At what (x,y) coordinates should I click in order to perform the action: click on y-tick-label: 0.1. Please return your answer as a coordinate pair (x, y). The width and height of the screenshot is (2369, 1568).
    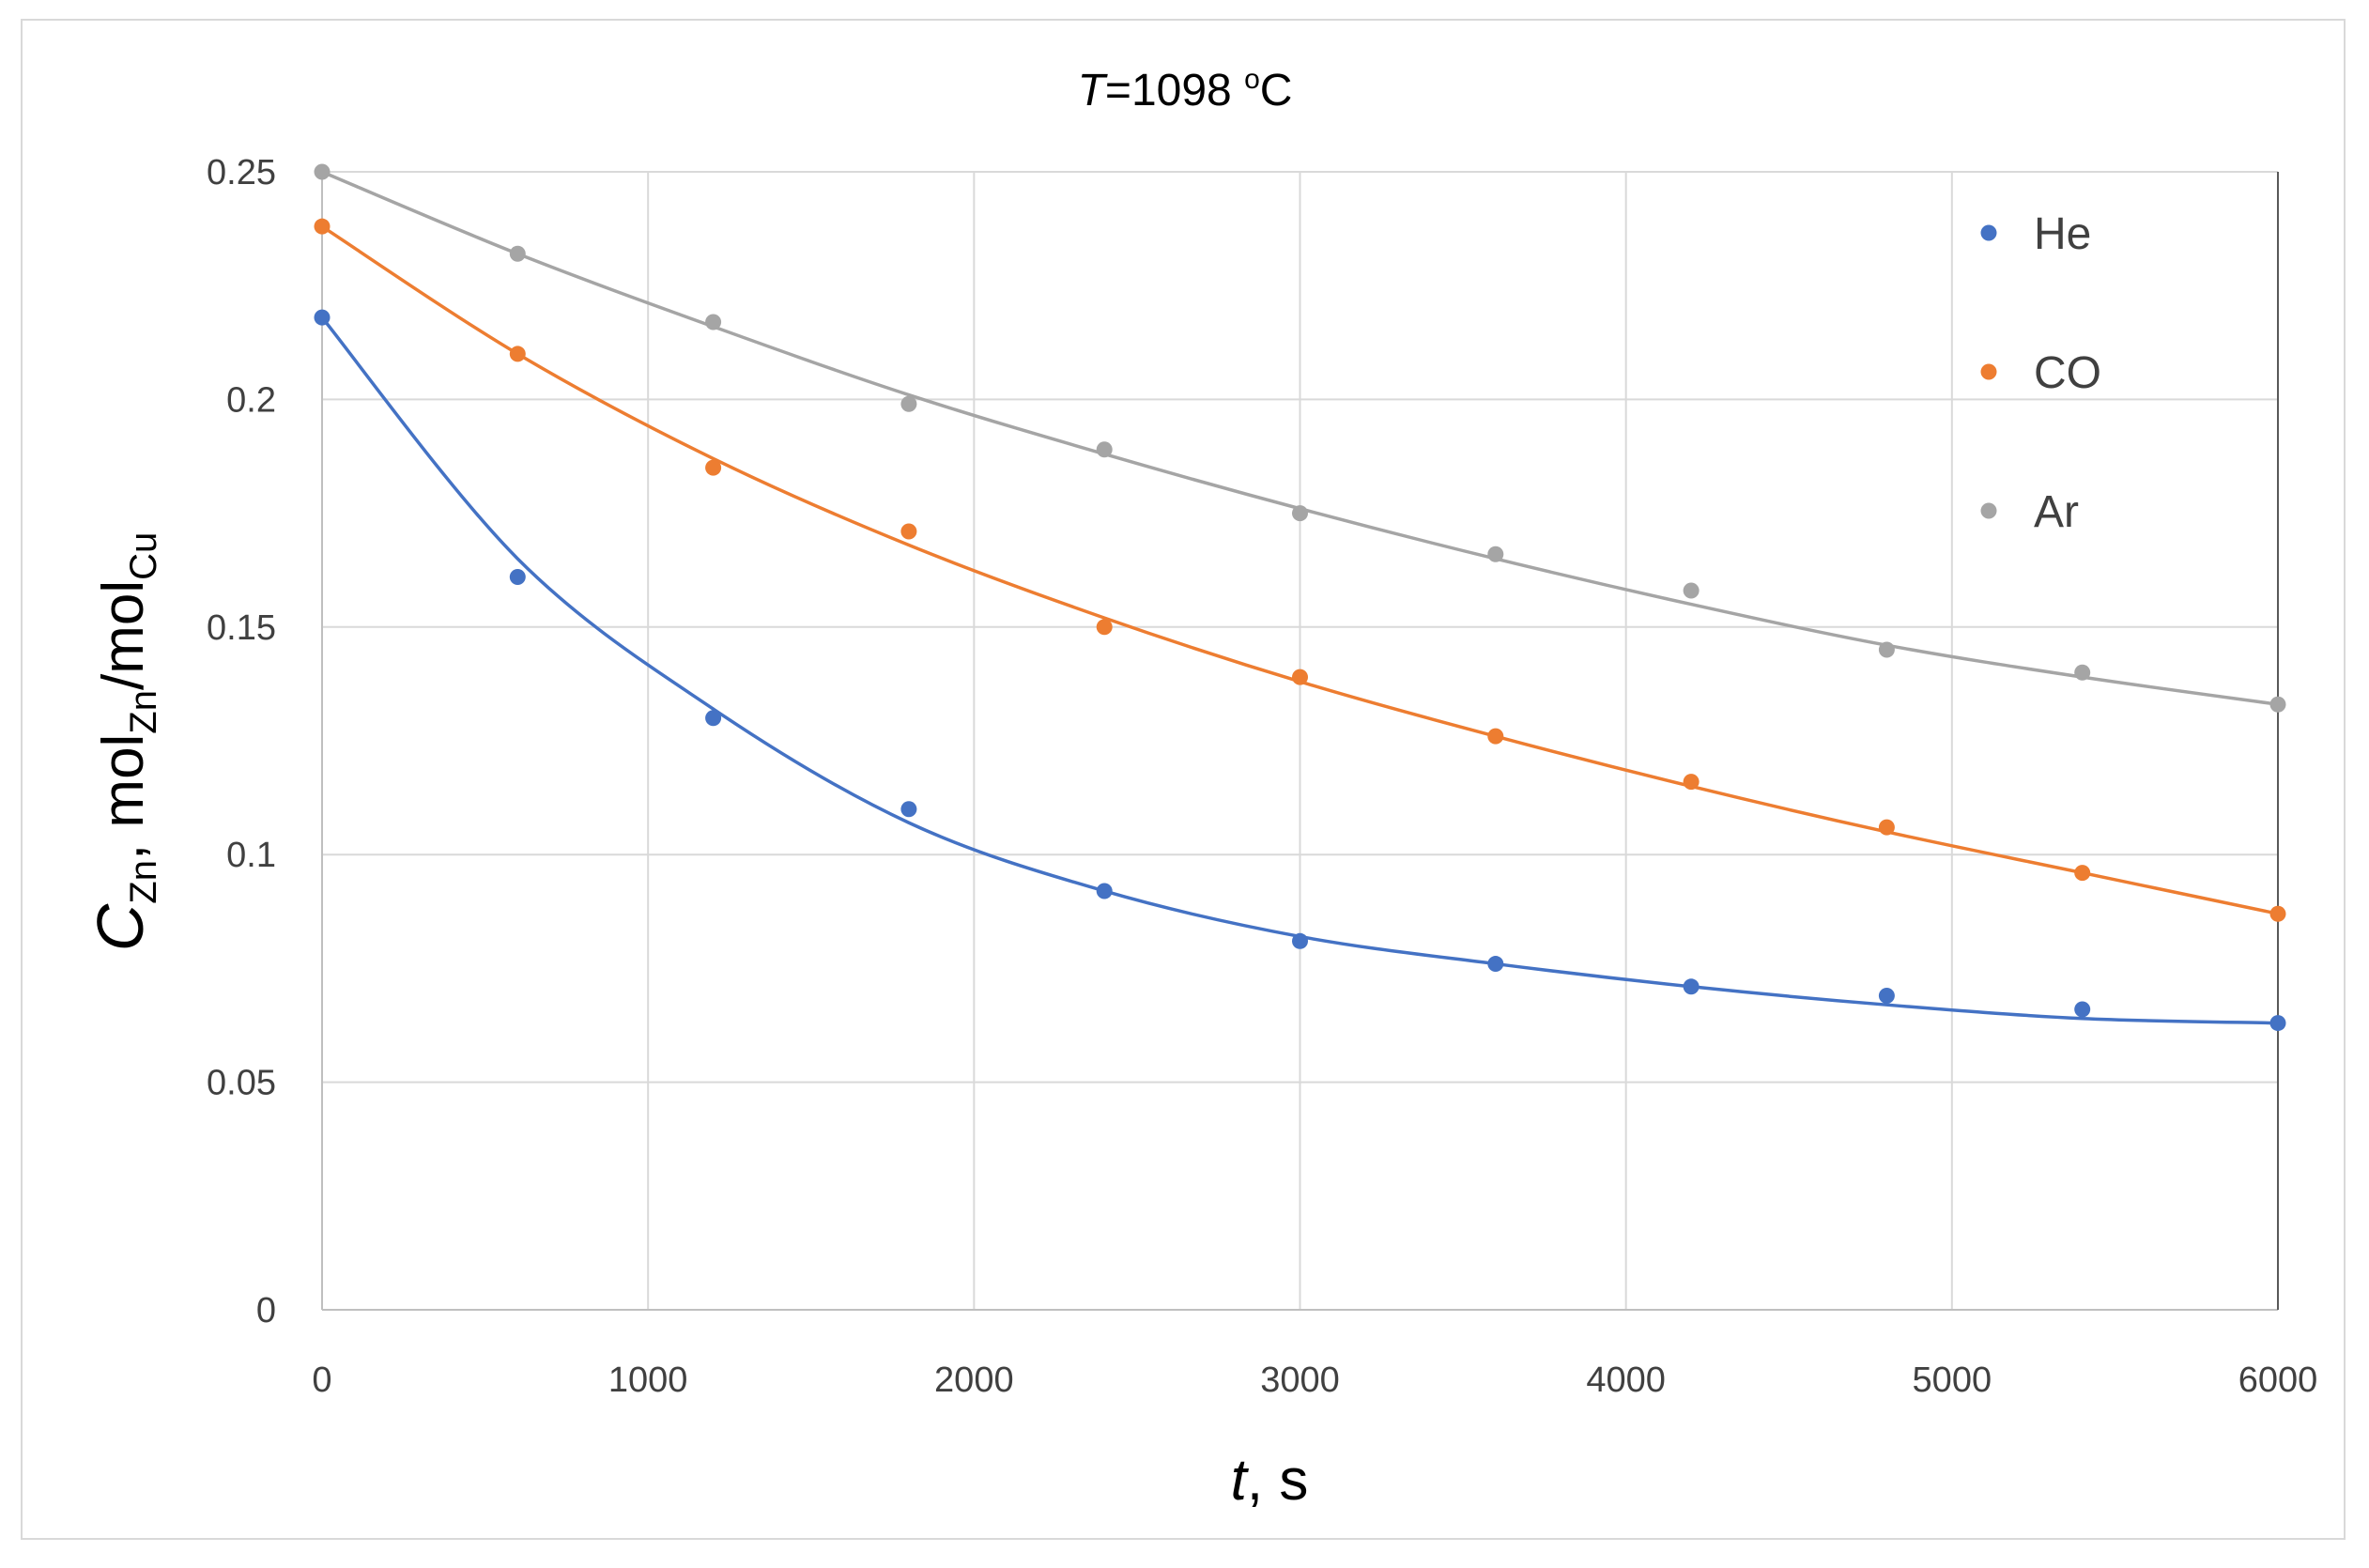
    Looking at the image, I should click on (251, 856).